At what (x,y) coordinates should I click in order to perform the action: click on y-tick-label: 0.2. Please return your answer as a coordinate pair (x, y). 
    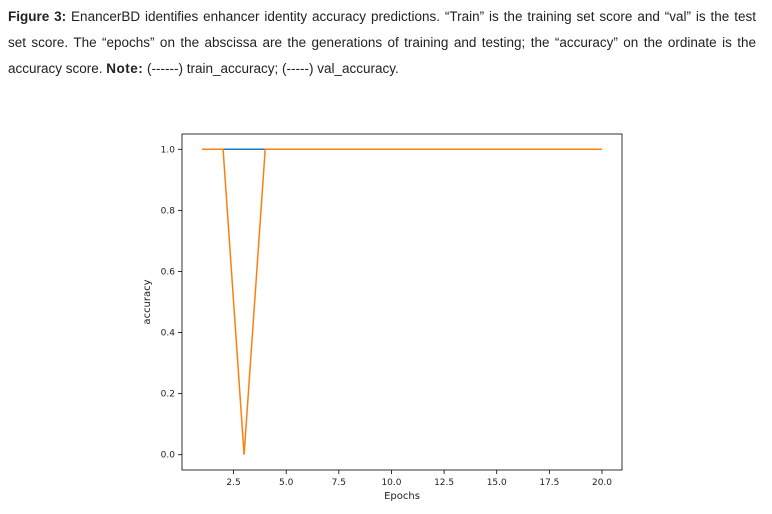
    Looking at the image, I should click on (168, 395).